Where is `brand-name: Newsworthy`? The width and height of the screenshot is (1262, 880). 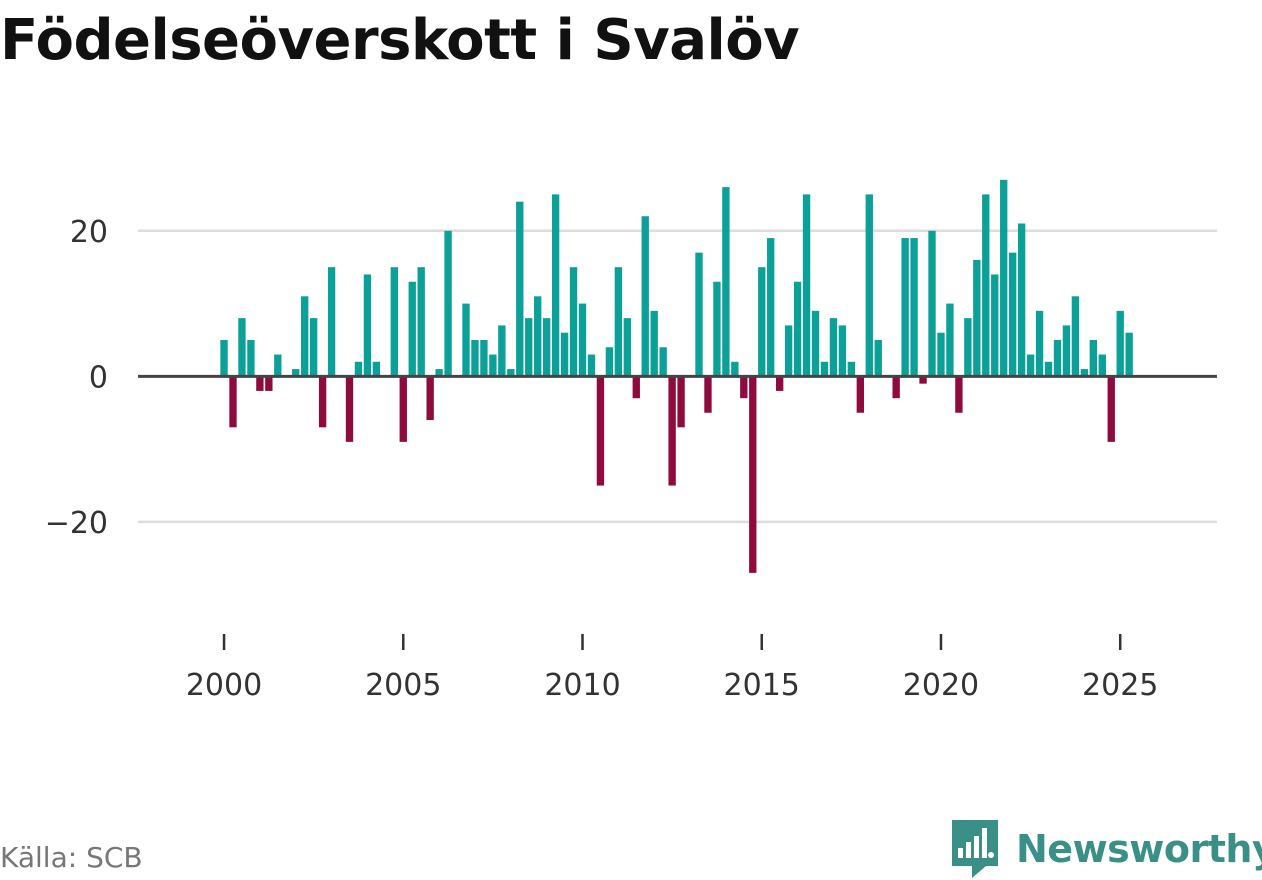
brand-name: Newsworthy is located at coordinates (1139, 849).